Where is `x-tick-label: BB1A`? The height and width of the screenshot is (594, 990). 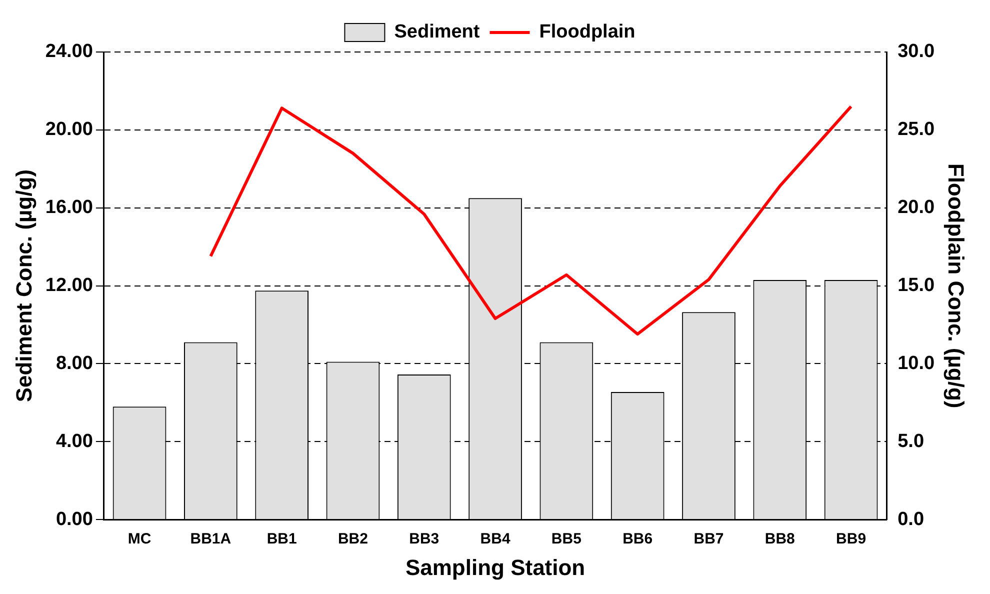
x-tick-label: BB1A is located at coordinates (211, 539).